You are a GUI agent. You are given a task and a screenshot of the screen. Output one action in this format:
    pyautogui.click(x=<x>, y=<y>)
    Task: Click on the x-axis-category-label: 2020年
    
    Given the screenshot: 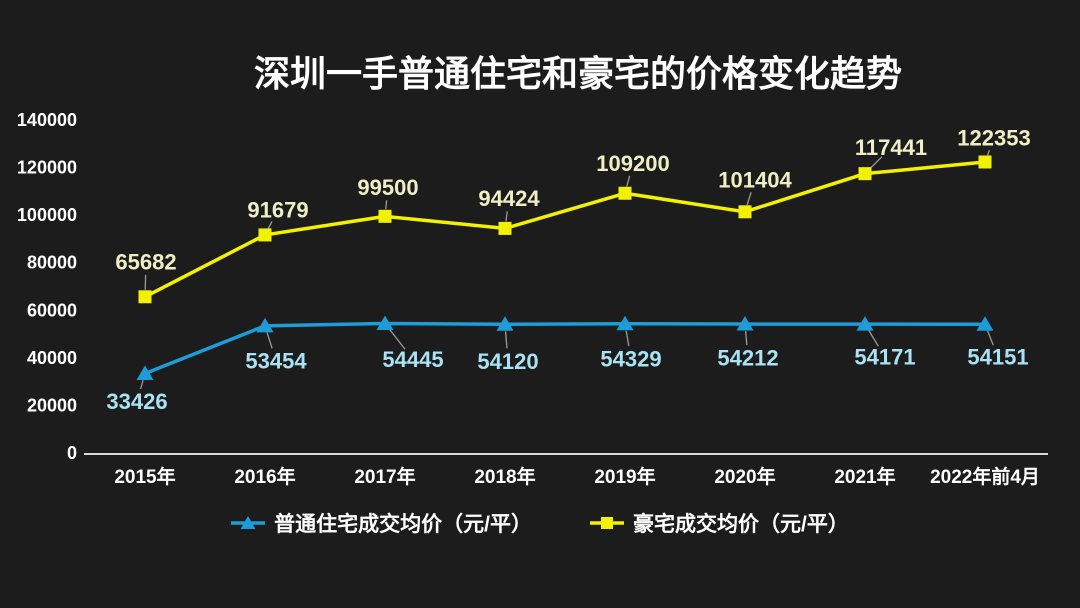 What is the action you would take?
    pyautogui.click(x=744, y=476)
    